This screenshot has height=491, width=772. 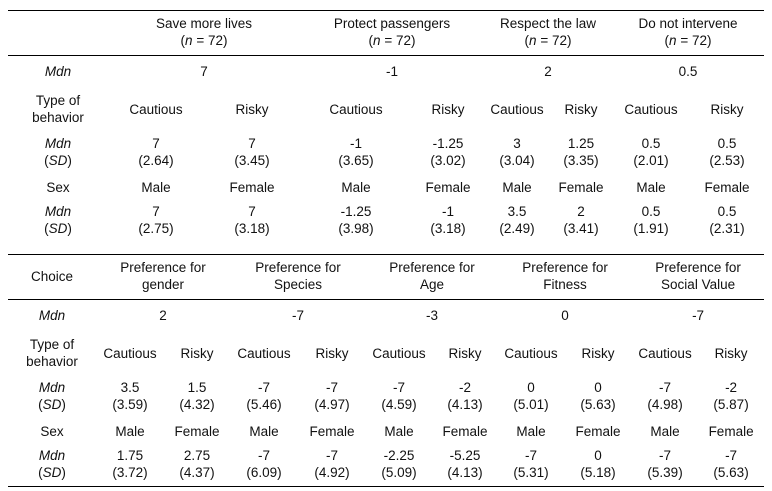 What do you see at coordinates (665, 404) in the screenshot?
I see `stat-sd-value: (4.98)` at bounding box center [665, 404].